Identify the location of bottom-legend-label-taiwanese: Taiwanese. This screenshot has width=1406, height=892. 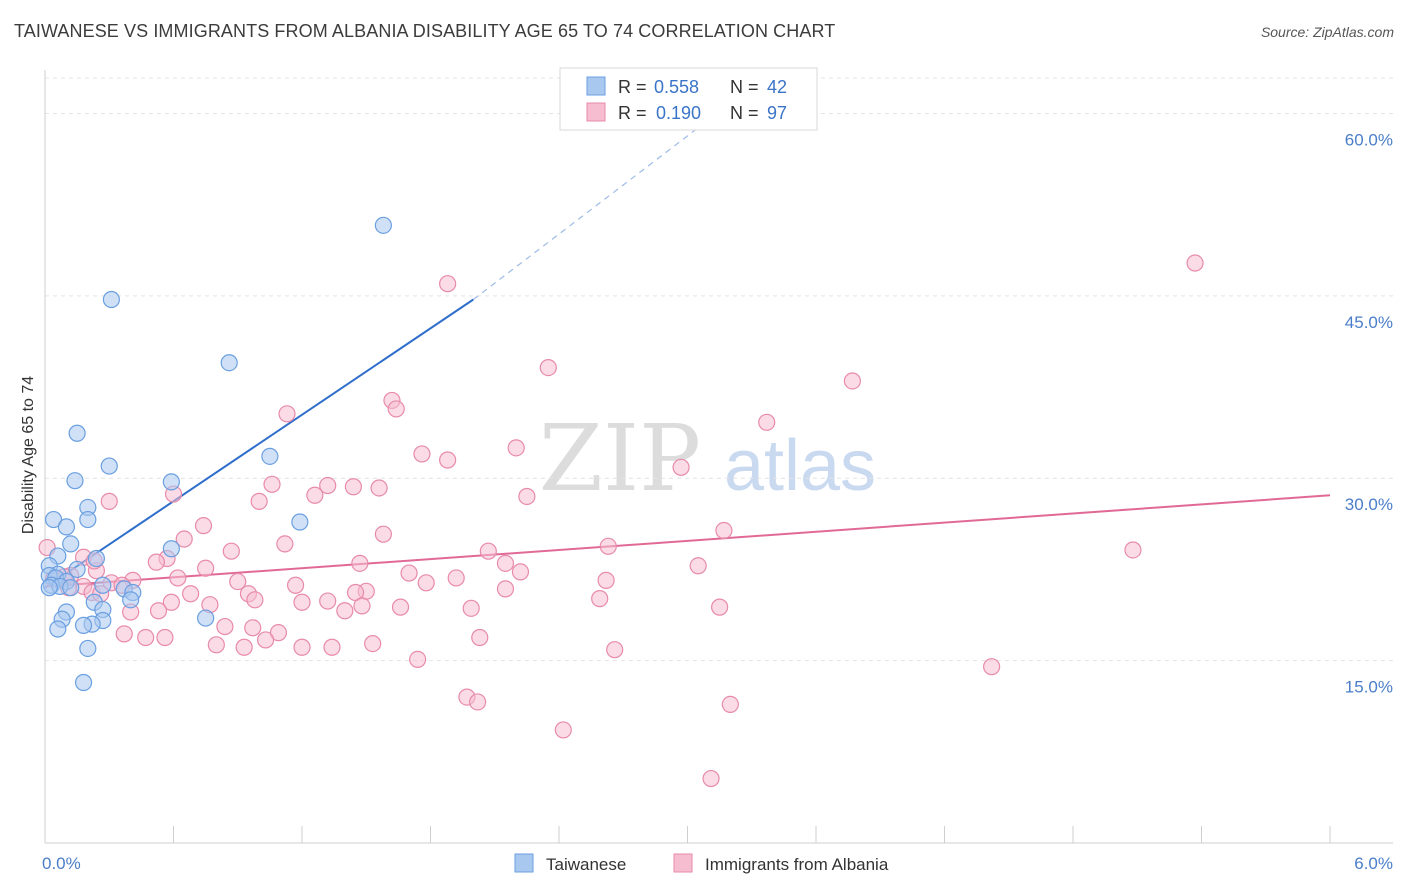
(586, 864).